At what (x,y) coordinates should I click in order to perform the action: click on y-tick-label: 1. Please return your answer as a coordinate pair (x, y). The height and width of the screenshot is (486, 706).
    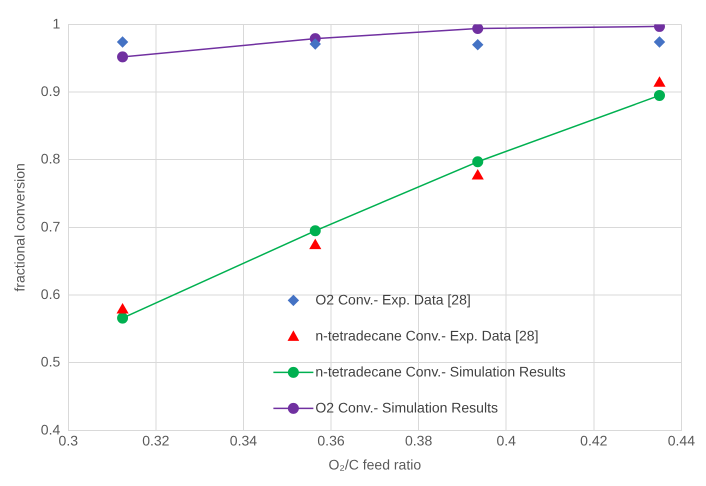
    Looking at the image, I should click on (56, 23).